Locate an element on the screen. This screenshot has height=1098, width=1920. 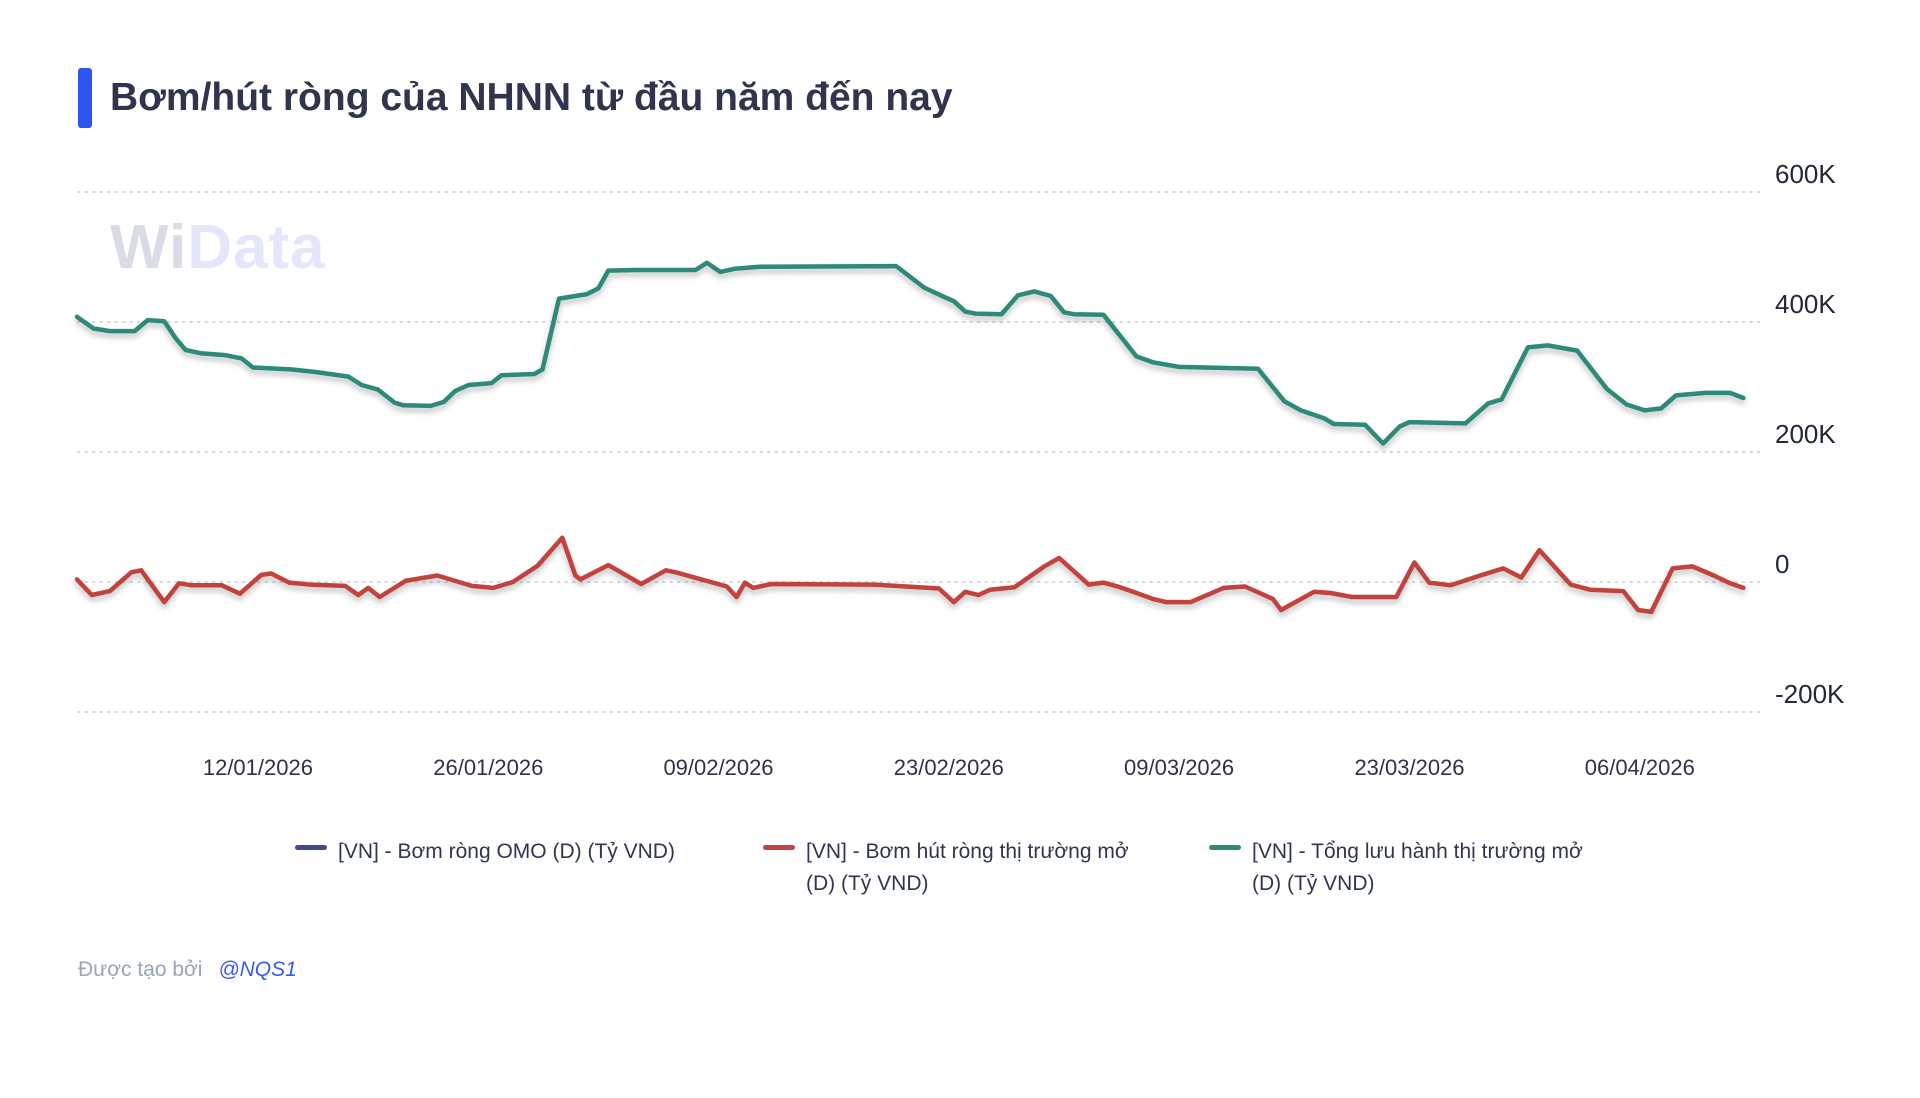
legend-item-omo: [VN] - Bơm ròng OMO (D) (Tỷ VND) is located at coordinates (485, 852).